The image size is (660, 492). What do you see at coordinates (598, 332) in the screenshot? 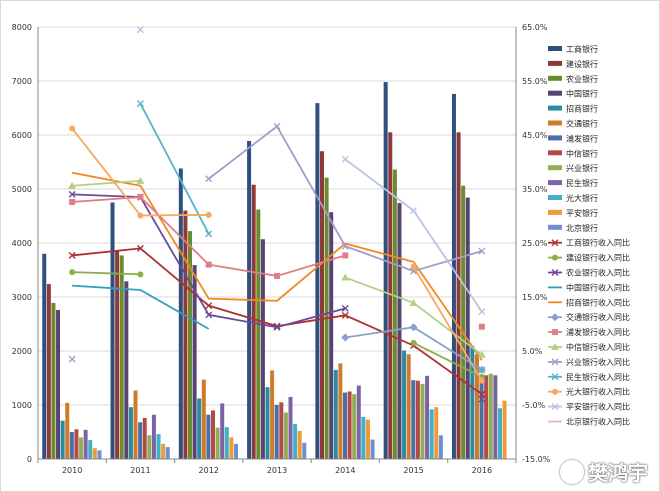
I see `legend-label: 浦发银行收入同比` at bounding box center [598, 332].